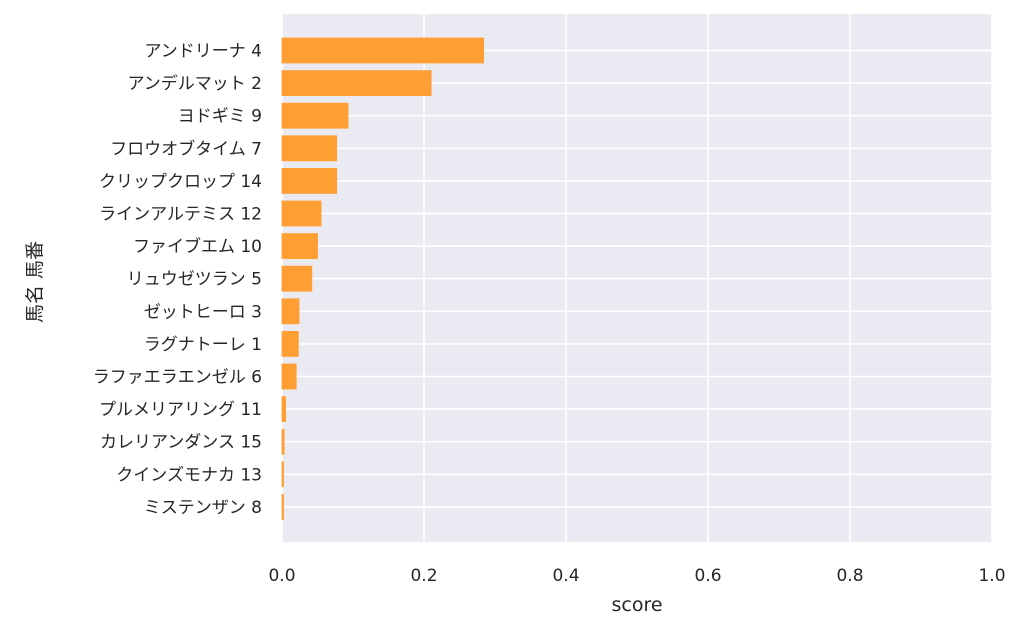 The image size is (1024, 629). Describe the element at coordinates (707, 576) in the screenshot. I see `x-tick-label: 0.6` at that location.